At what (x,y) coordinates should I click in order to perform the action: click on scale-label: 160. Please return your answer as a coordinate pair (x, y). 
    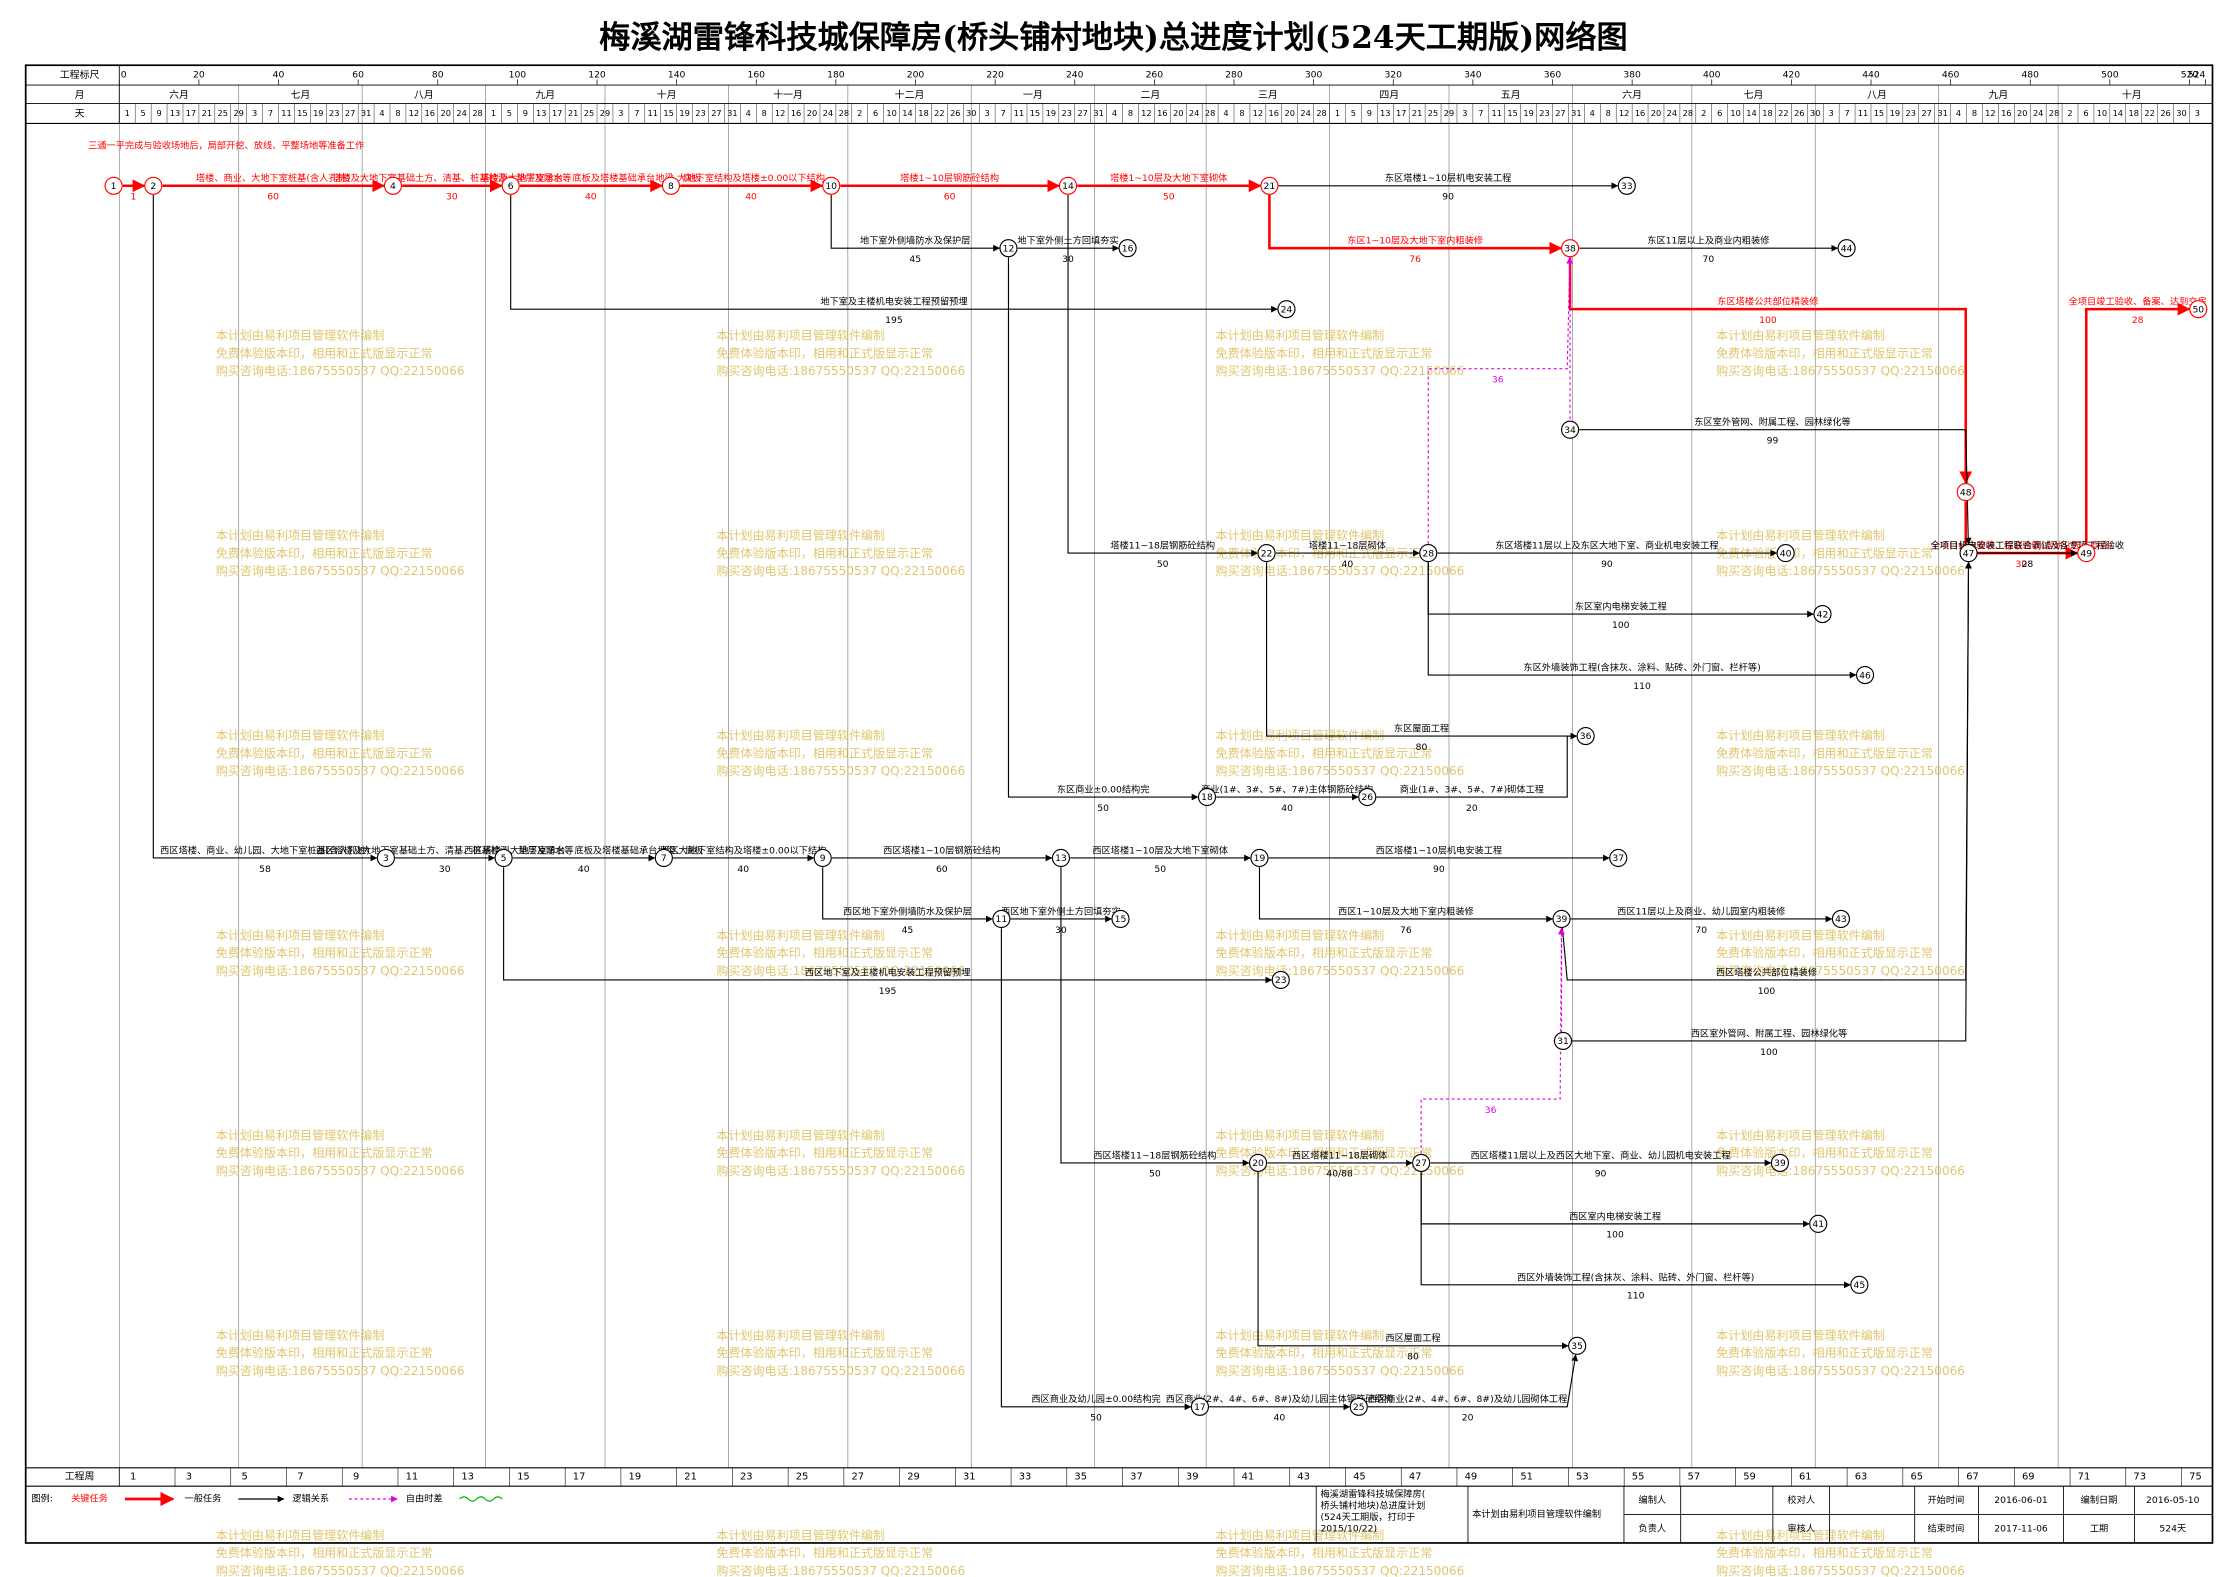
    Looking at the image, I should click on (756, 75).